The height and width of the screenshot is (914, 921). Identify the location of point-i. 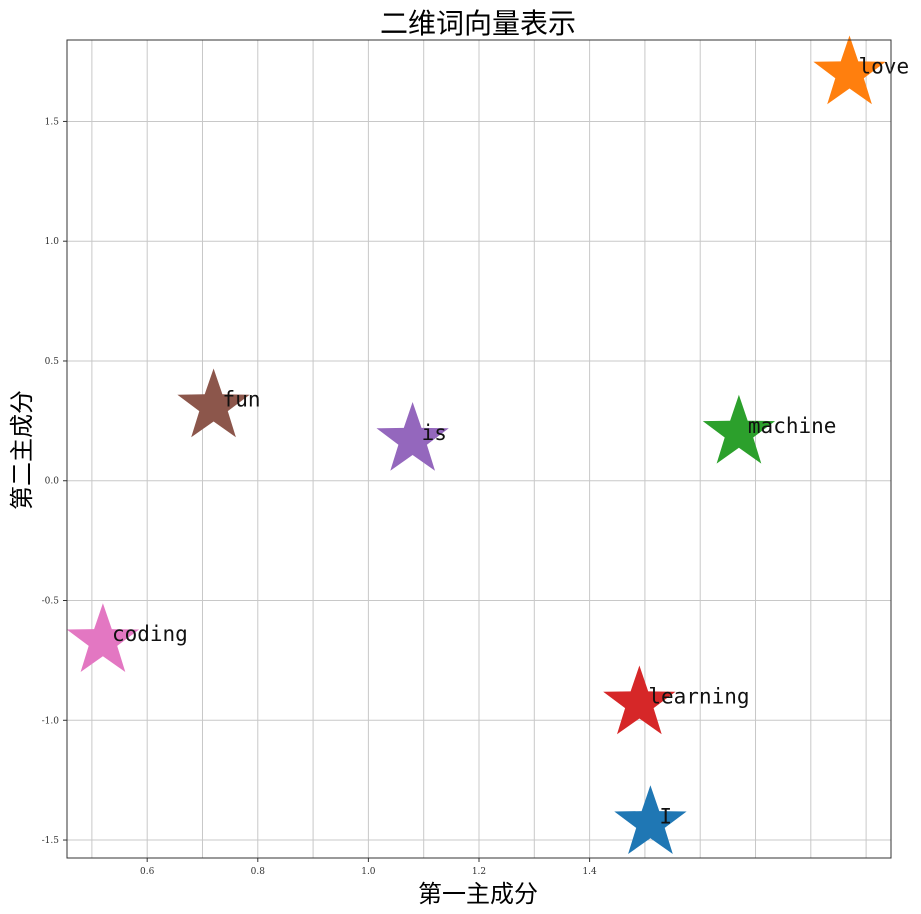
(650, 819).